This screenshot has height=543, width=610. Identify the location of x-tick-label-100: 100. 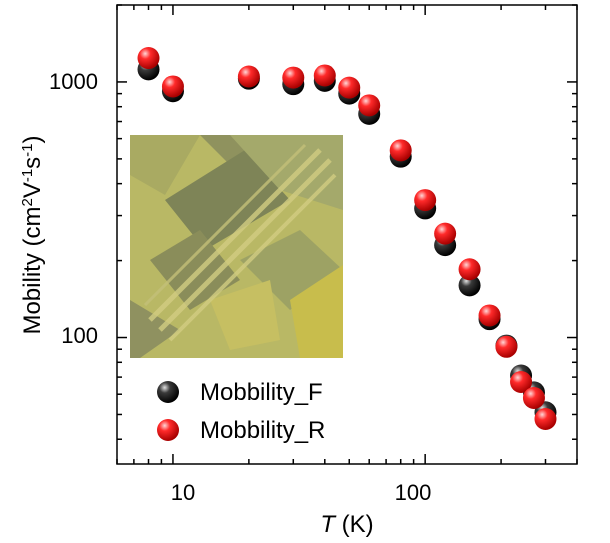
(413, 492).